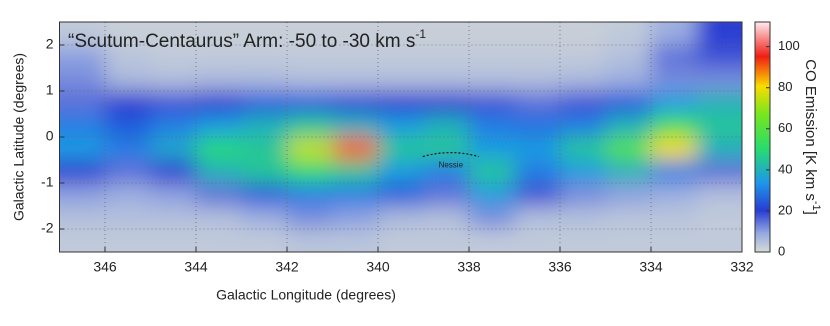  What do you see at coordinates (785, 86) in the screenshot?
I see `colorbar-tick-label: 80` at bounding box center [785, 86].